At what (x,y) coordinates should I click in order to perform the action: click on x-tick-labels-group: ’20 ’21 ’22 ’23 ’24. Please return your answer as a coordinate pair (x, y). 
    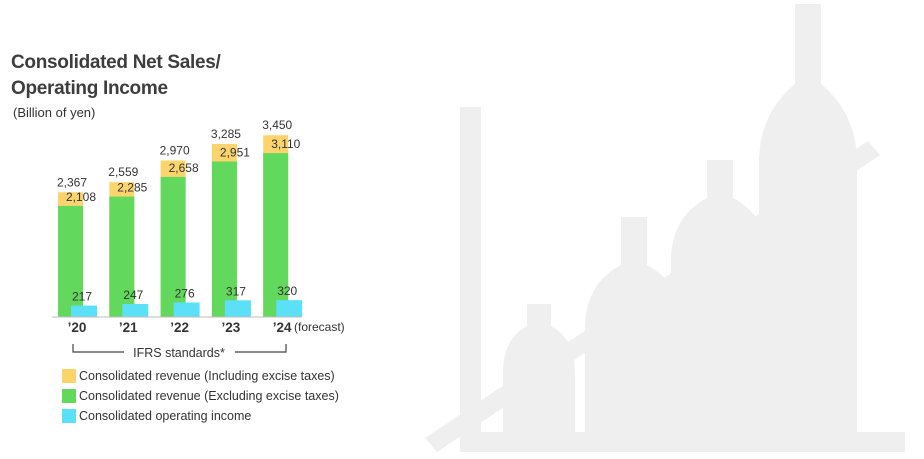
    Looking at the image, I should click on (180, 327).